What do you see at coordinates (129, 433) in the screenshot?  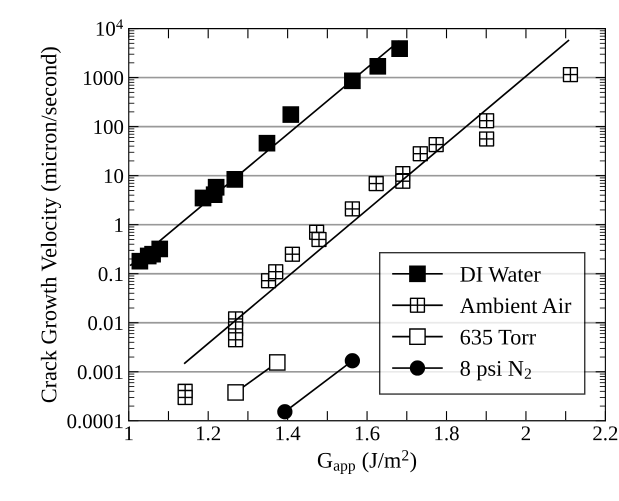 I see `x-tick-label: 1` at bounding box center [129, 433].